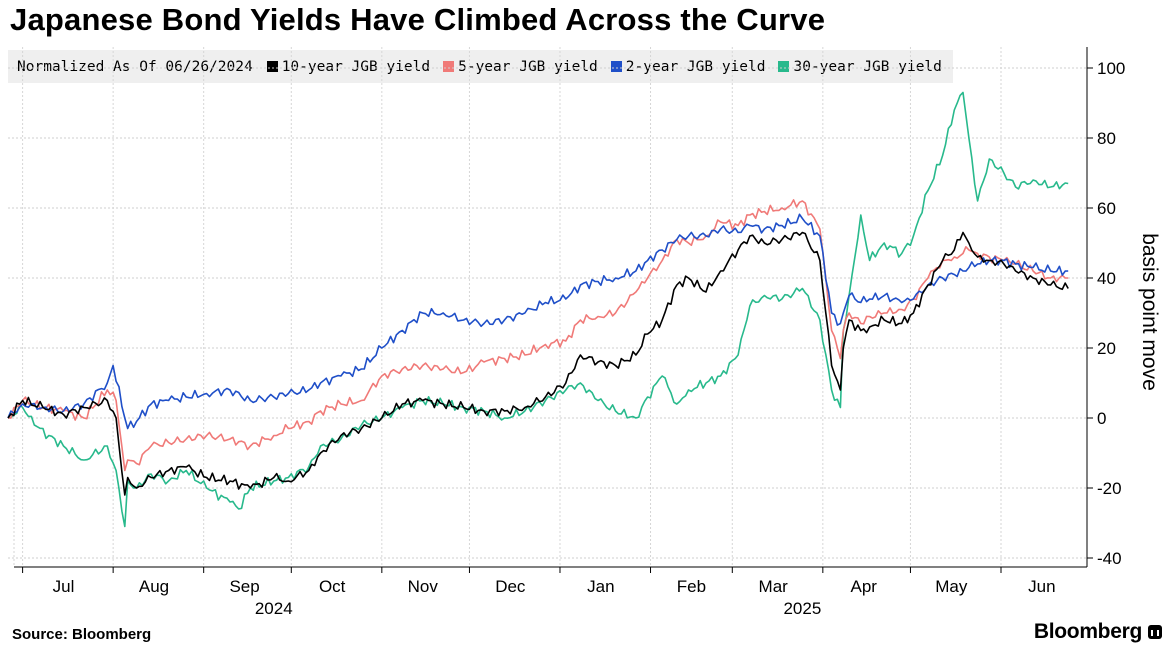  Describe the element at coordinates (510, 586) in the screenshot. I see `x-tick-label: Dec` at that location.